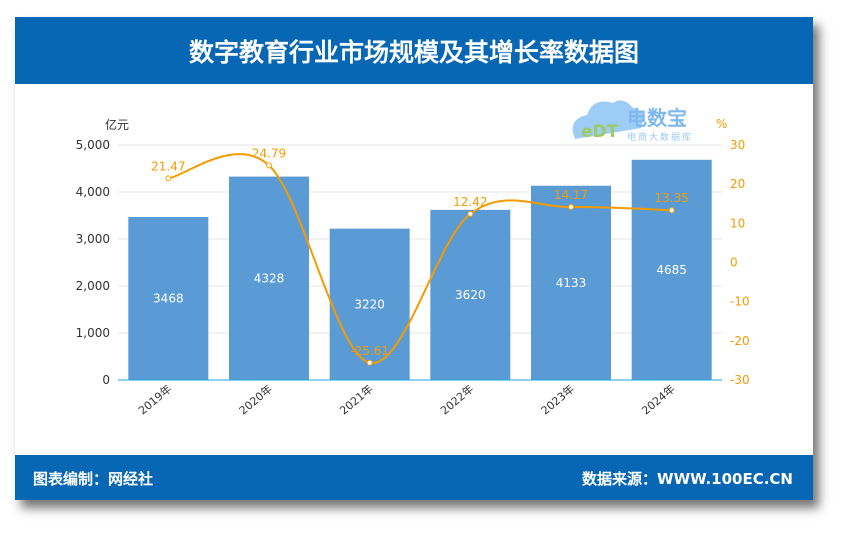 This screenshot has width=850, height=538. Describe the element at coordinates (269, 153) in the screenshot. I see `line-label: 24.79` at that location.